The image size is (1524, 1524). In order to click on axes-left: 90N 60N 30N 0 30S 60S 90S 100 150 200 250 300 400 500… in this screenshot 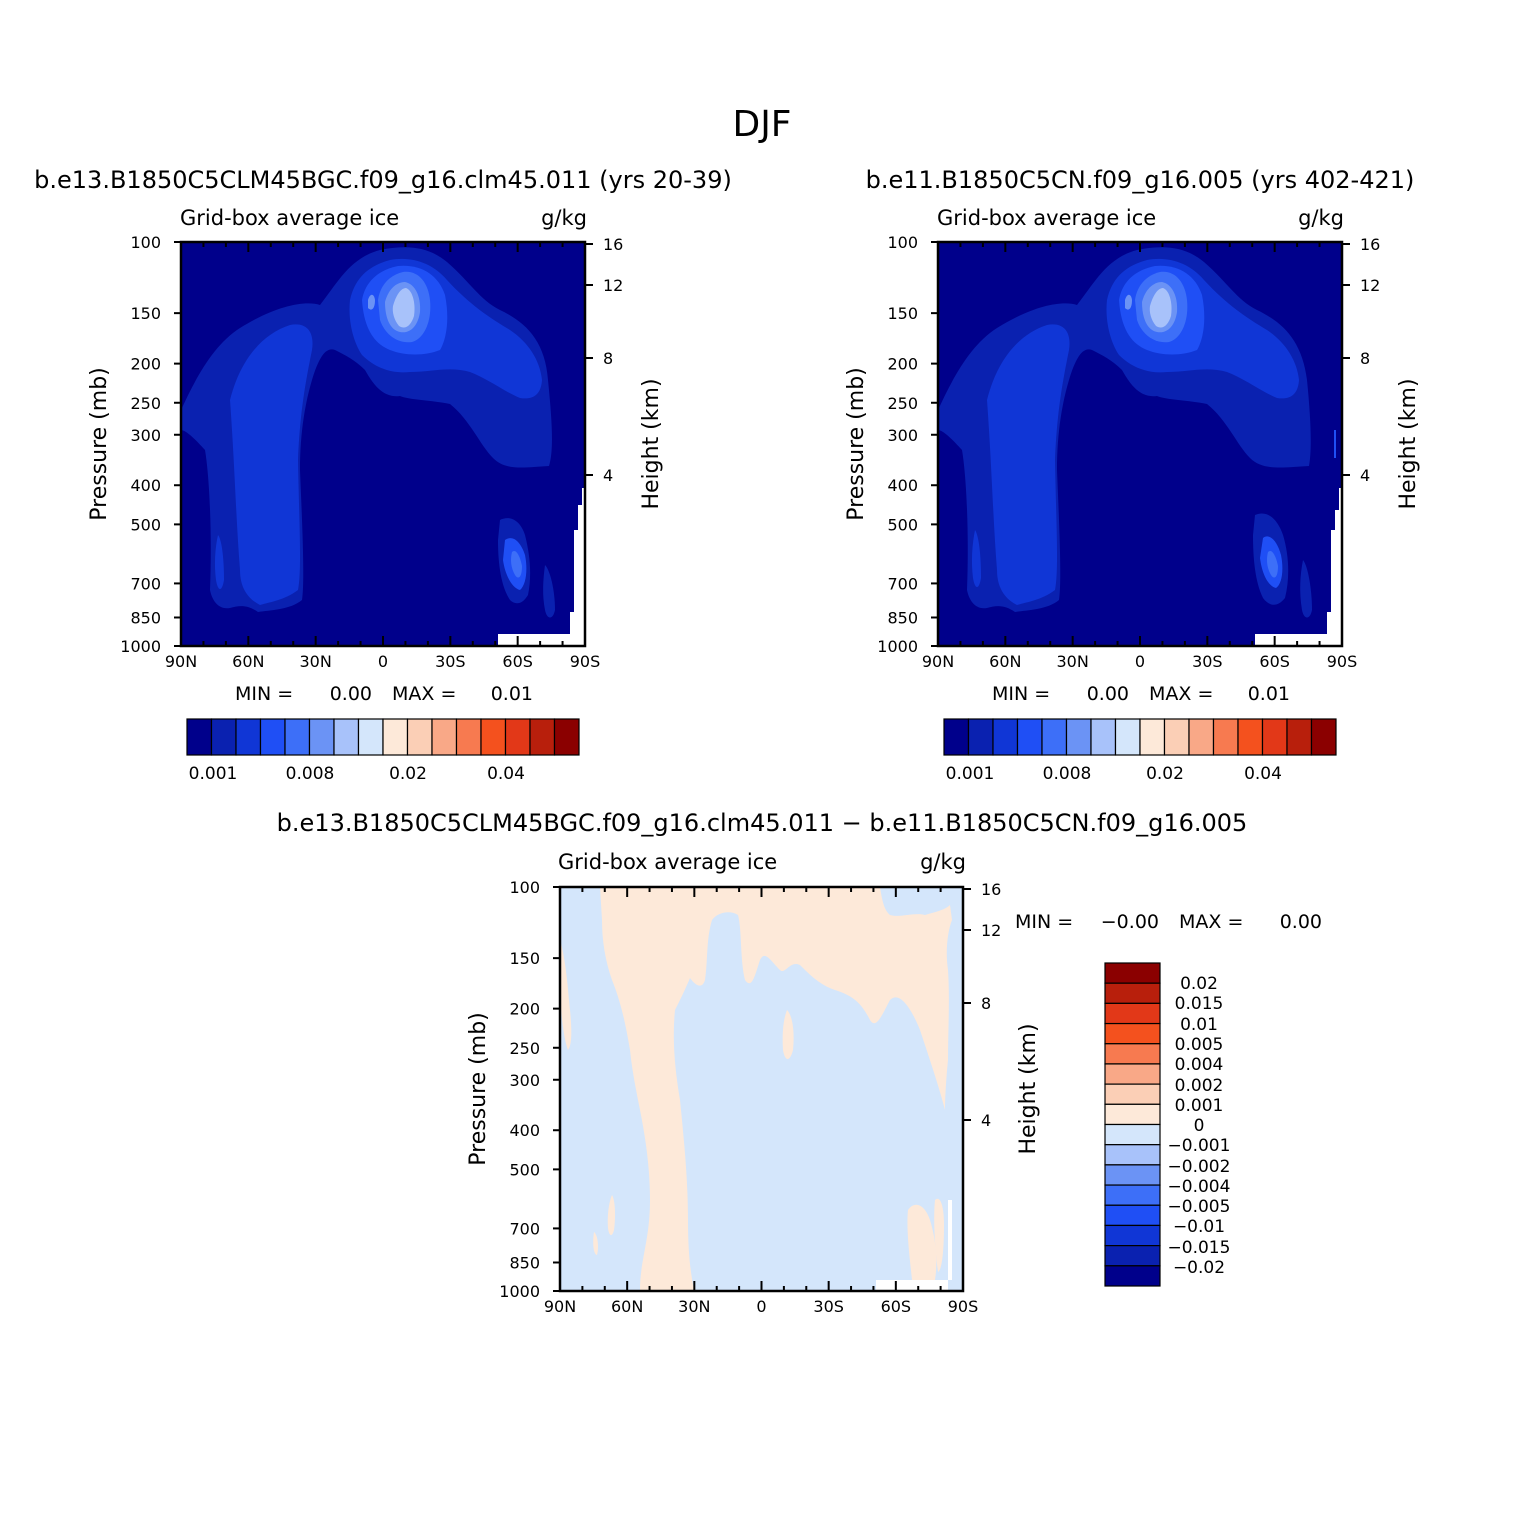, I will do `click(371, 452)`.